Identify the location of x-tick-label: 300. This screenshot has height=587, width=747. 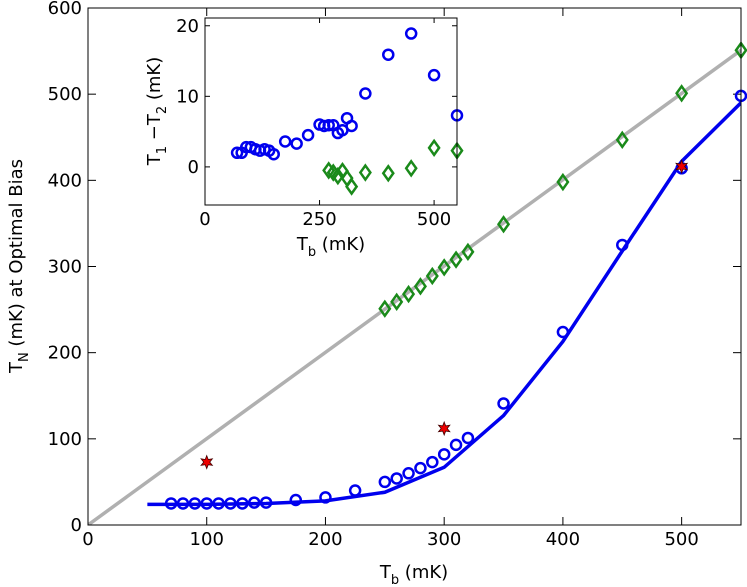
(444, 539).